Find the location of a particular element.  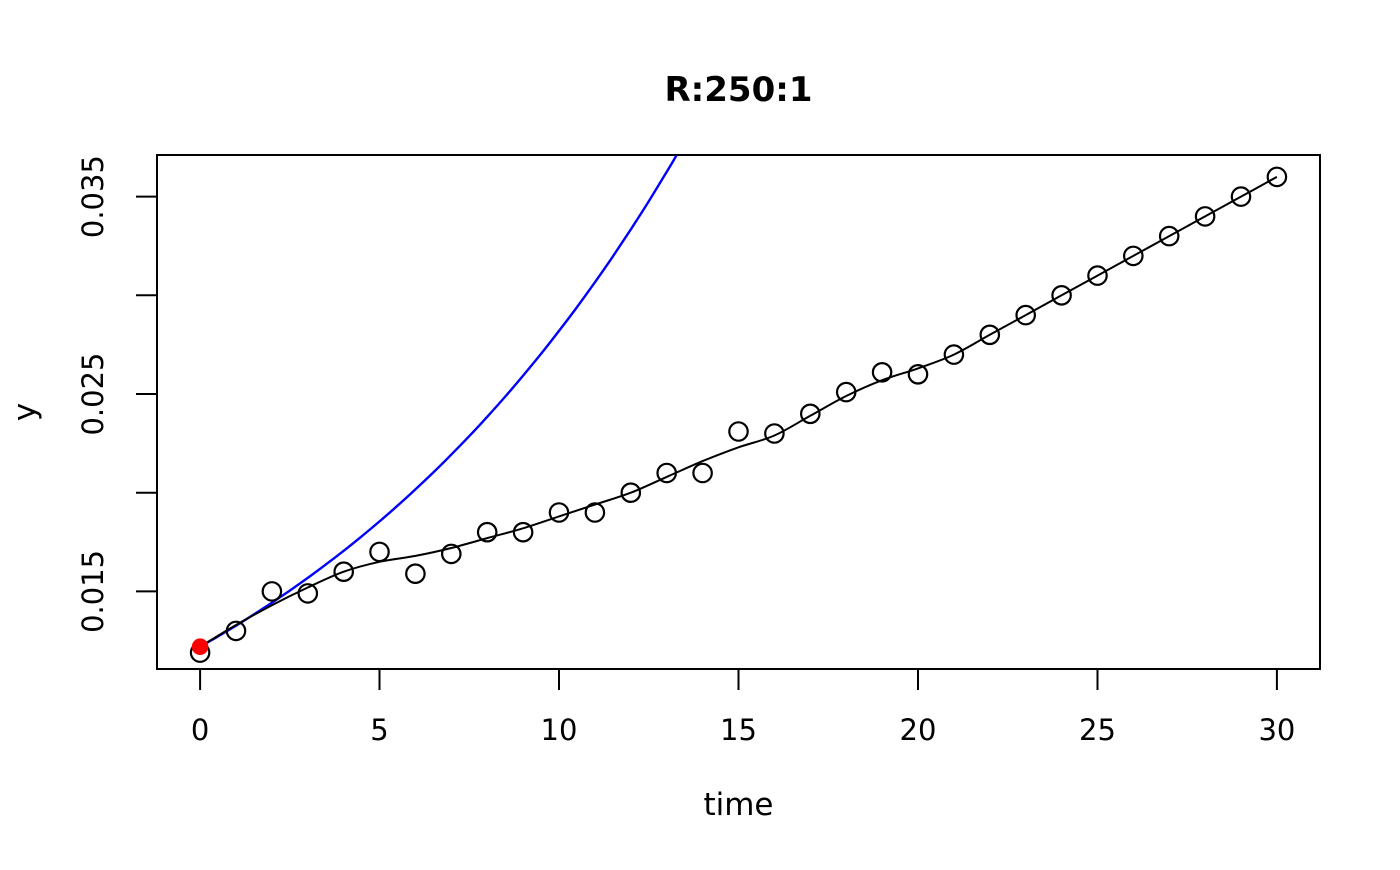

y-axis-tick-label: 0.025 is located at coordinates (93, 393).